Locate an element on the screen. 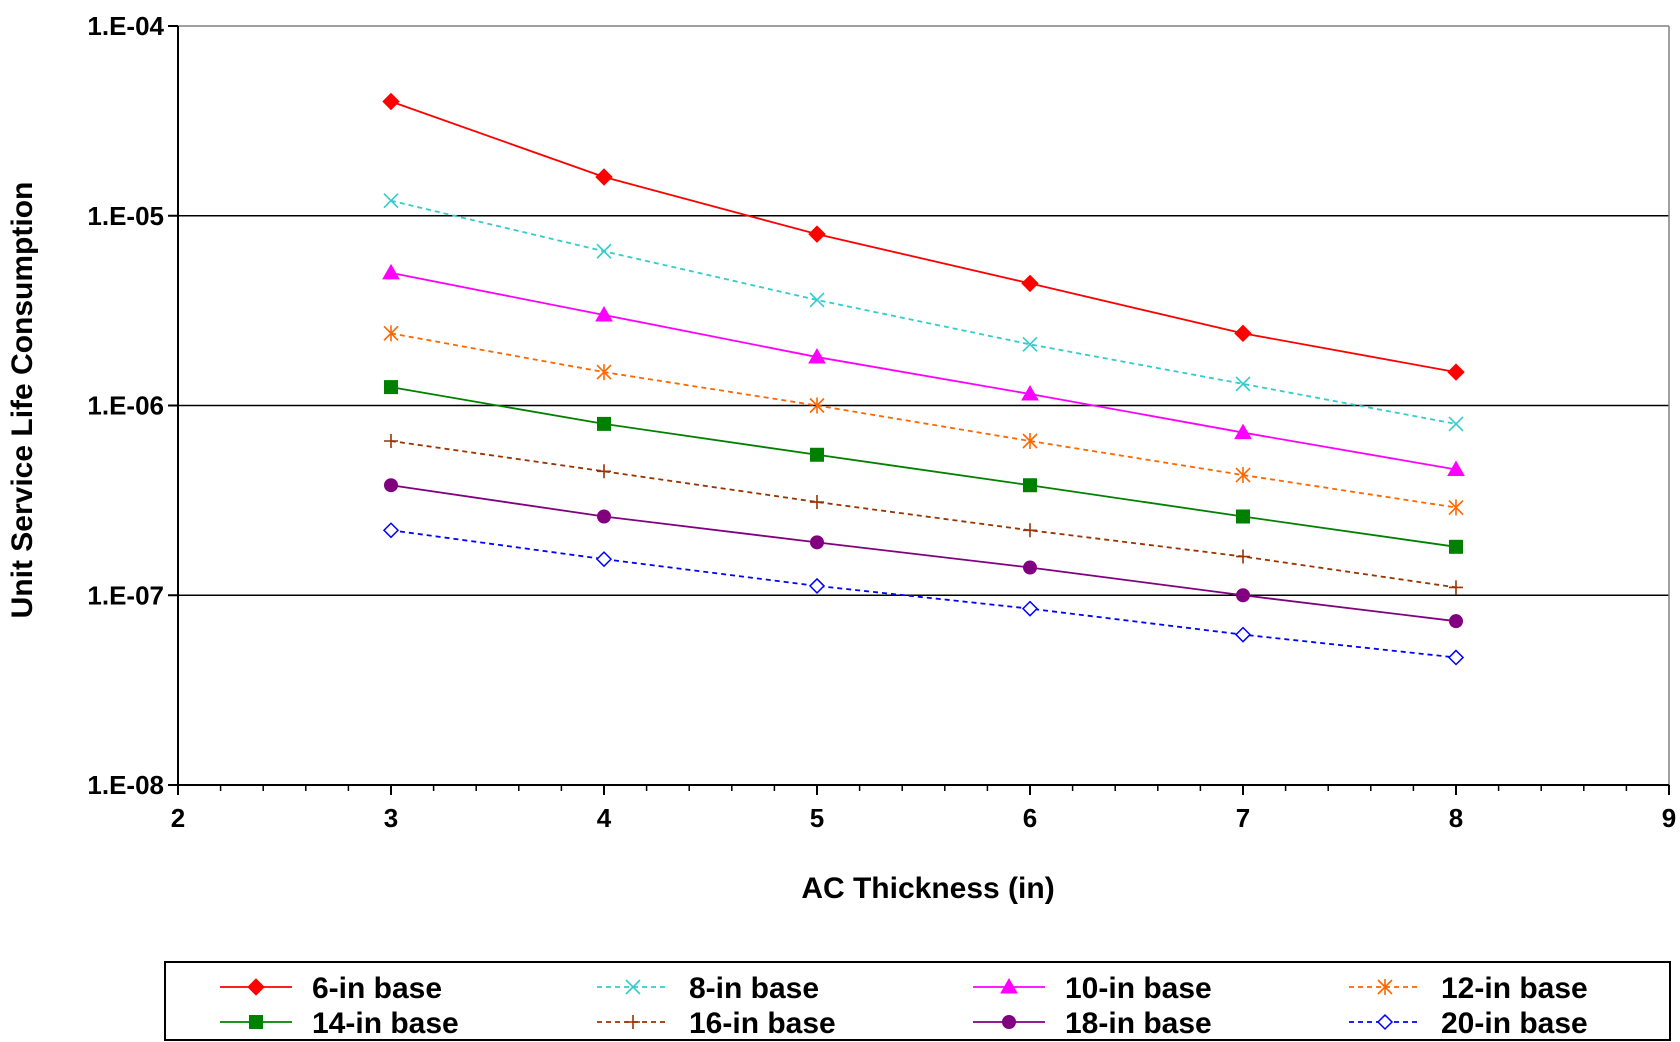 The width and height of the screenshot is (1680, 1042). x-tick-label: 5 is located at coordinates (817, 818).